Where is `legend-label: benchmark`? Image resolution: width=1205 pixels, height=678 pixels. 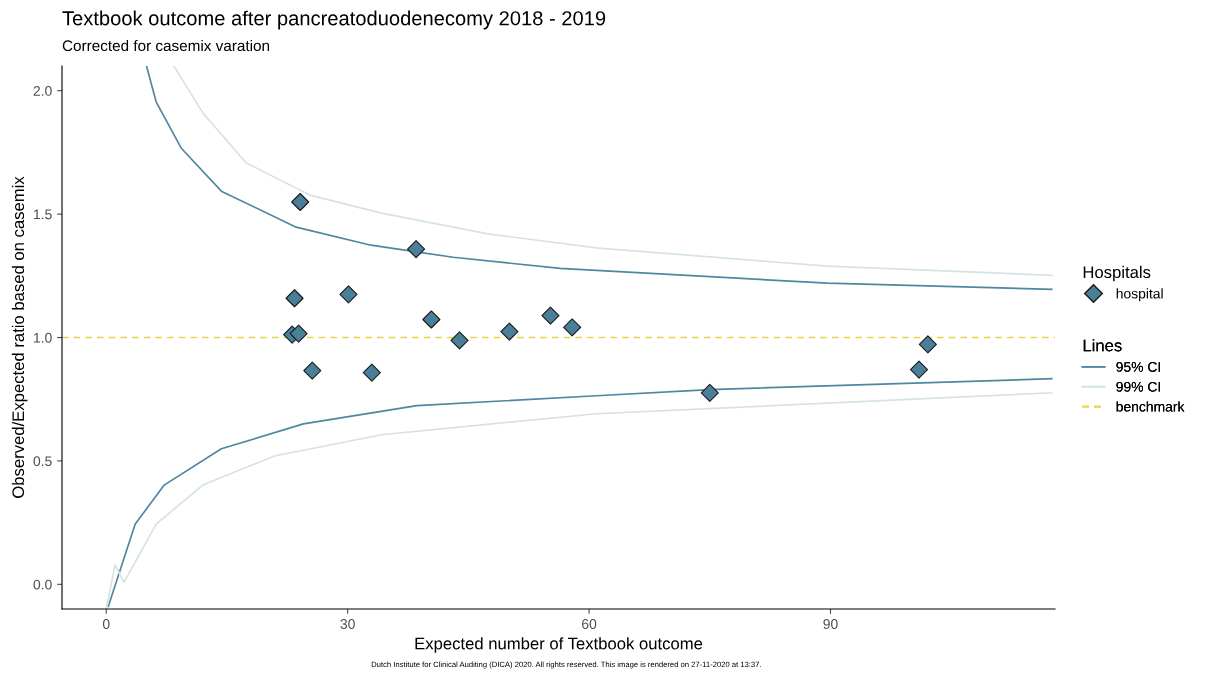 legend-label: benchmark is located at coordinates (1150, 406).